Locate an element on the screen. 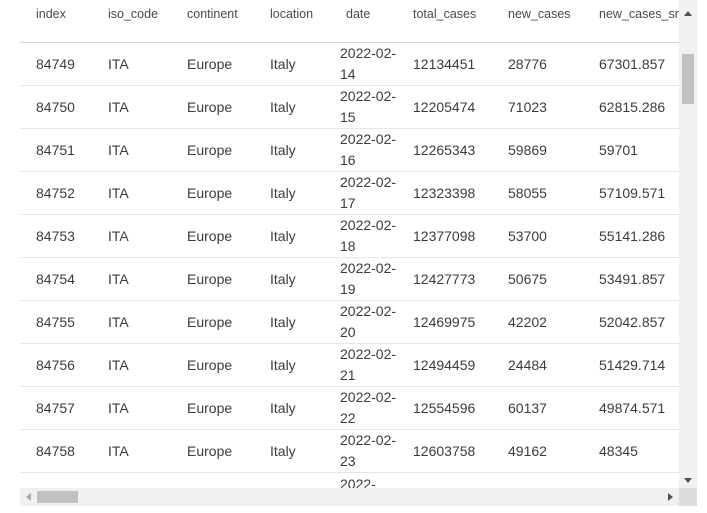 The height and width of the screenshot is (513, 707). cell-location is located at coordinates (292, 480).